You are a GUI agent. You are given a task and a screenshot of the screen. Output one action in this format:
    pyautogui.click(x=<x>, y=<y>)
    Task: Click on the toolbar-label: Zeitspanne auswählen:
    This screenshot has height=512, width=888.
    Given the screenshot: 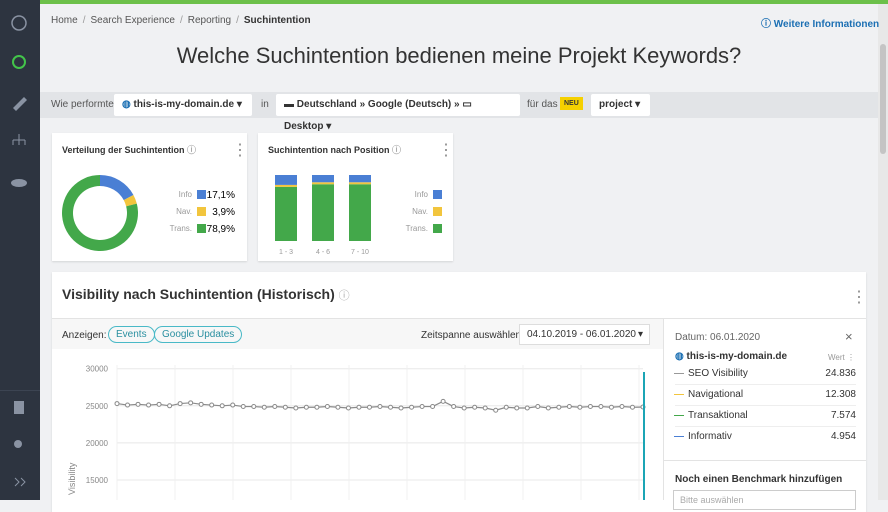 What is the action you would take?
    pyautogui.click(x=472, y=335)
    